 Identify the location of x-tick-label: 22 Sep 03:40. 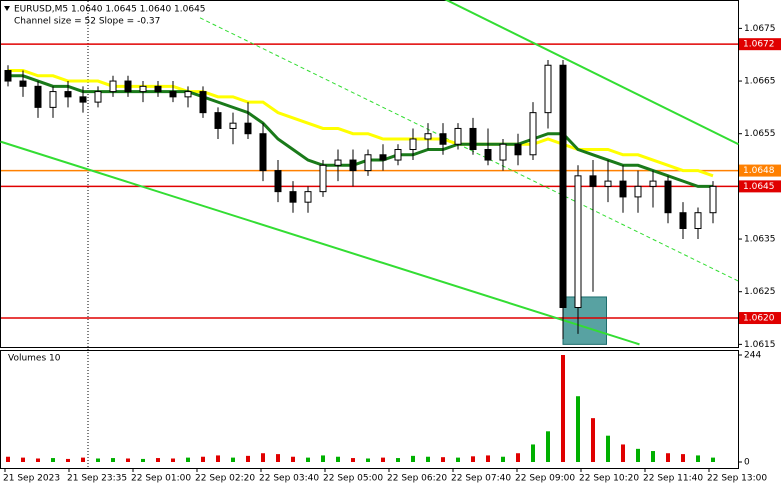
(289, 479).